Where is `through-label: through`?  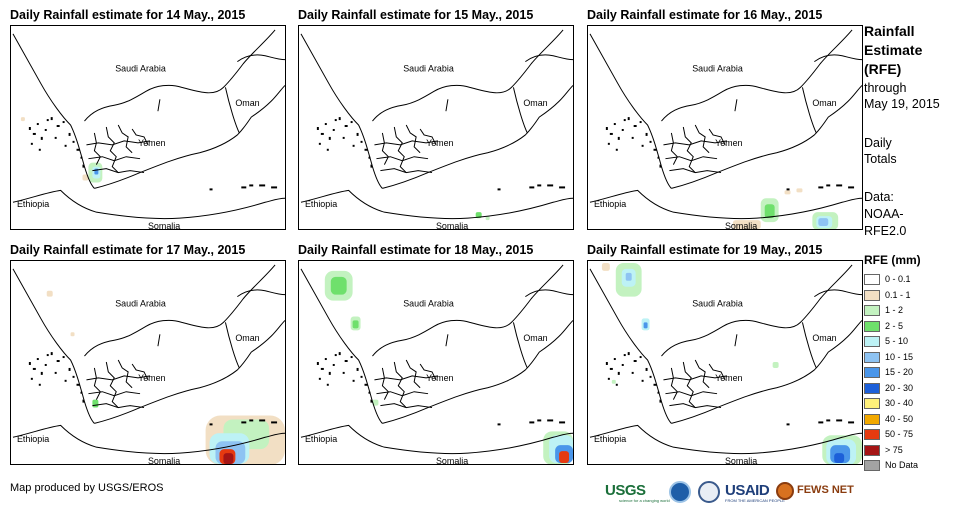
through-label: through is located at coordinates (885, 88).